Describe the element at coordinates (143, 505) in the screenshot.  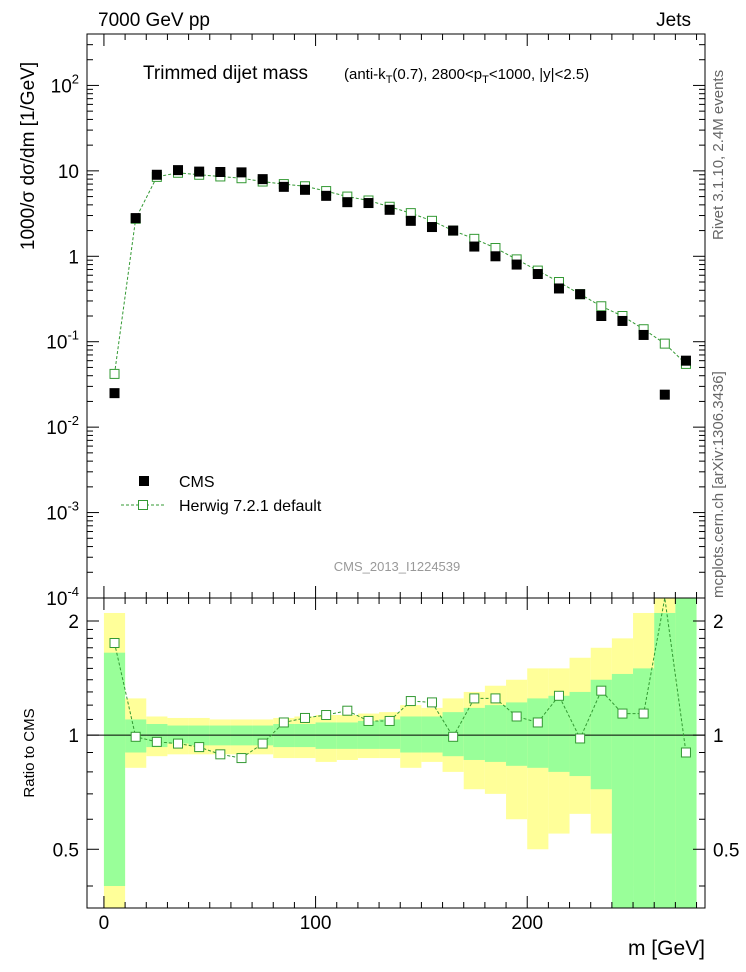
I see `legend-herwig-marker` at that location.